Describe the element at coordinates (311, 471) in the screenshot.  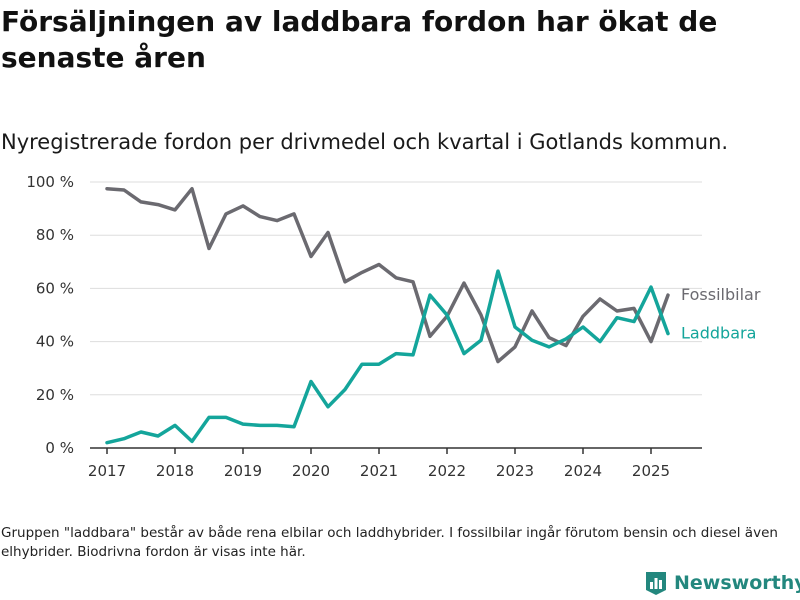
I see `x-tick-label: 2020` at that location.